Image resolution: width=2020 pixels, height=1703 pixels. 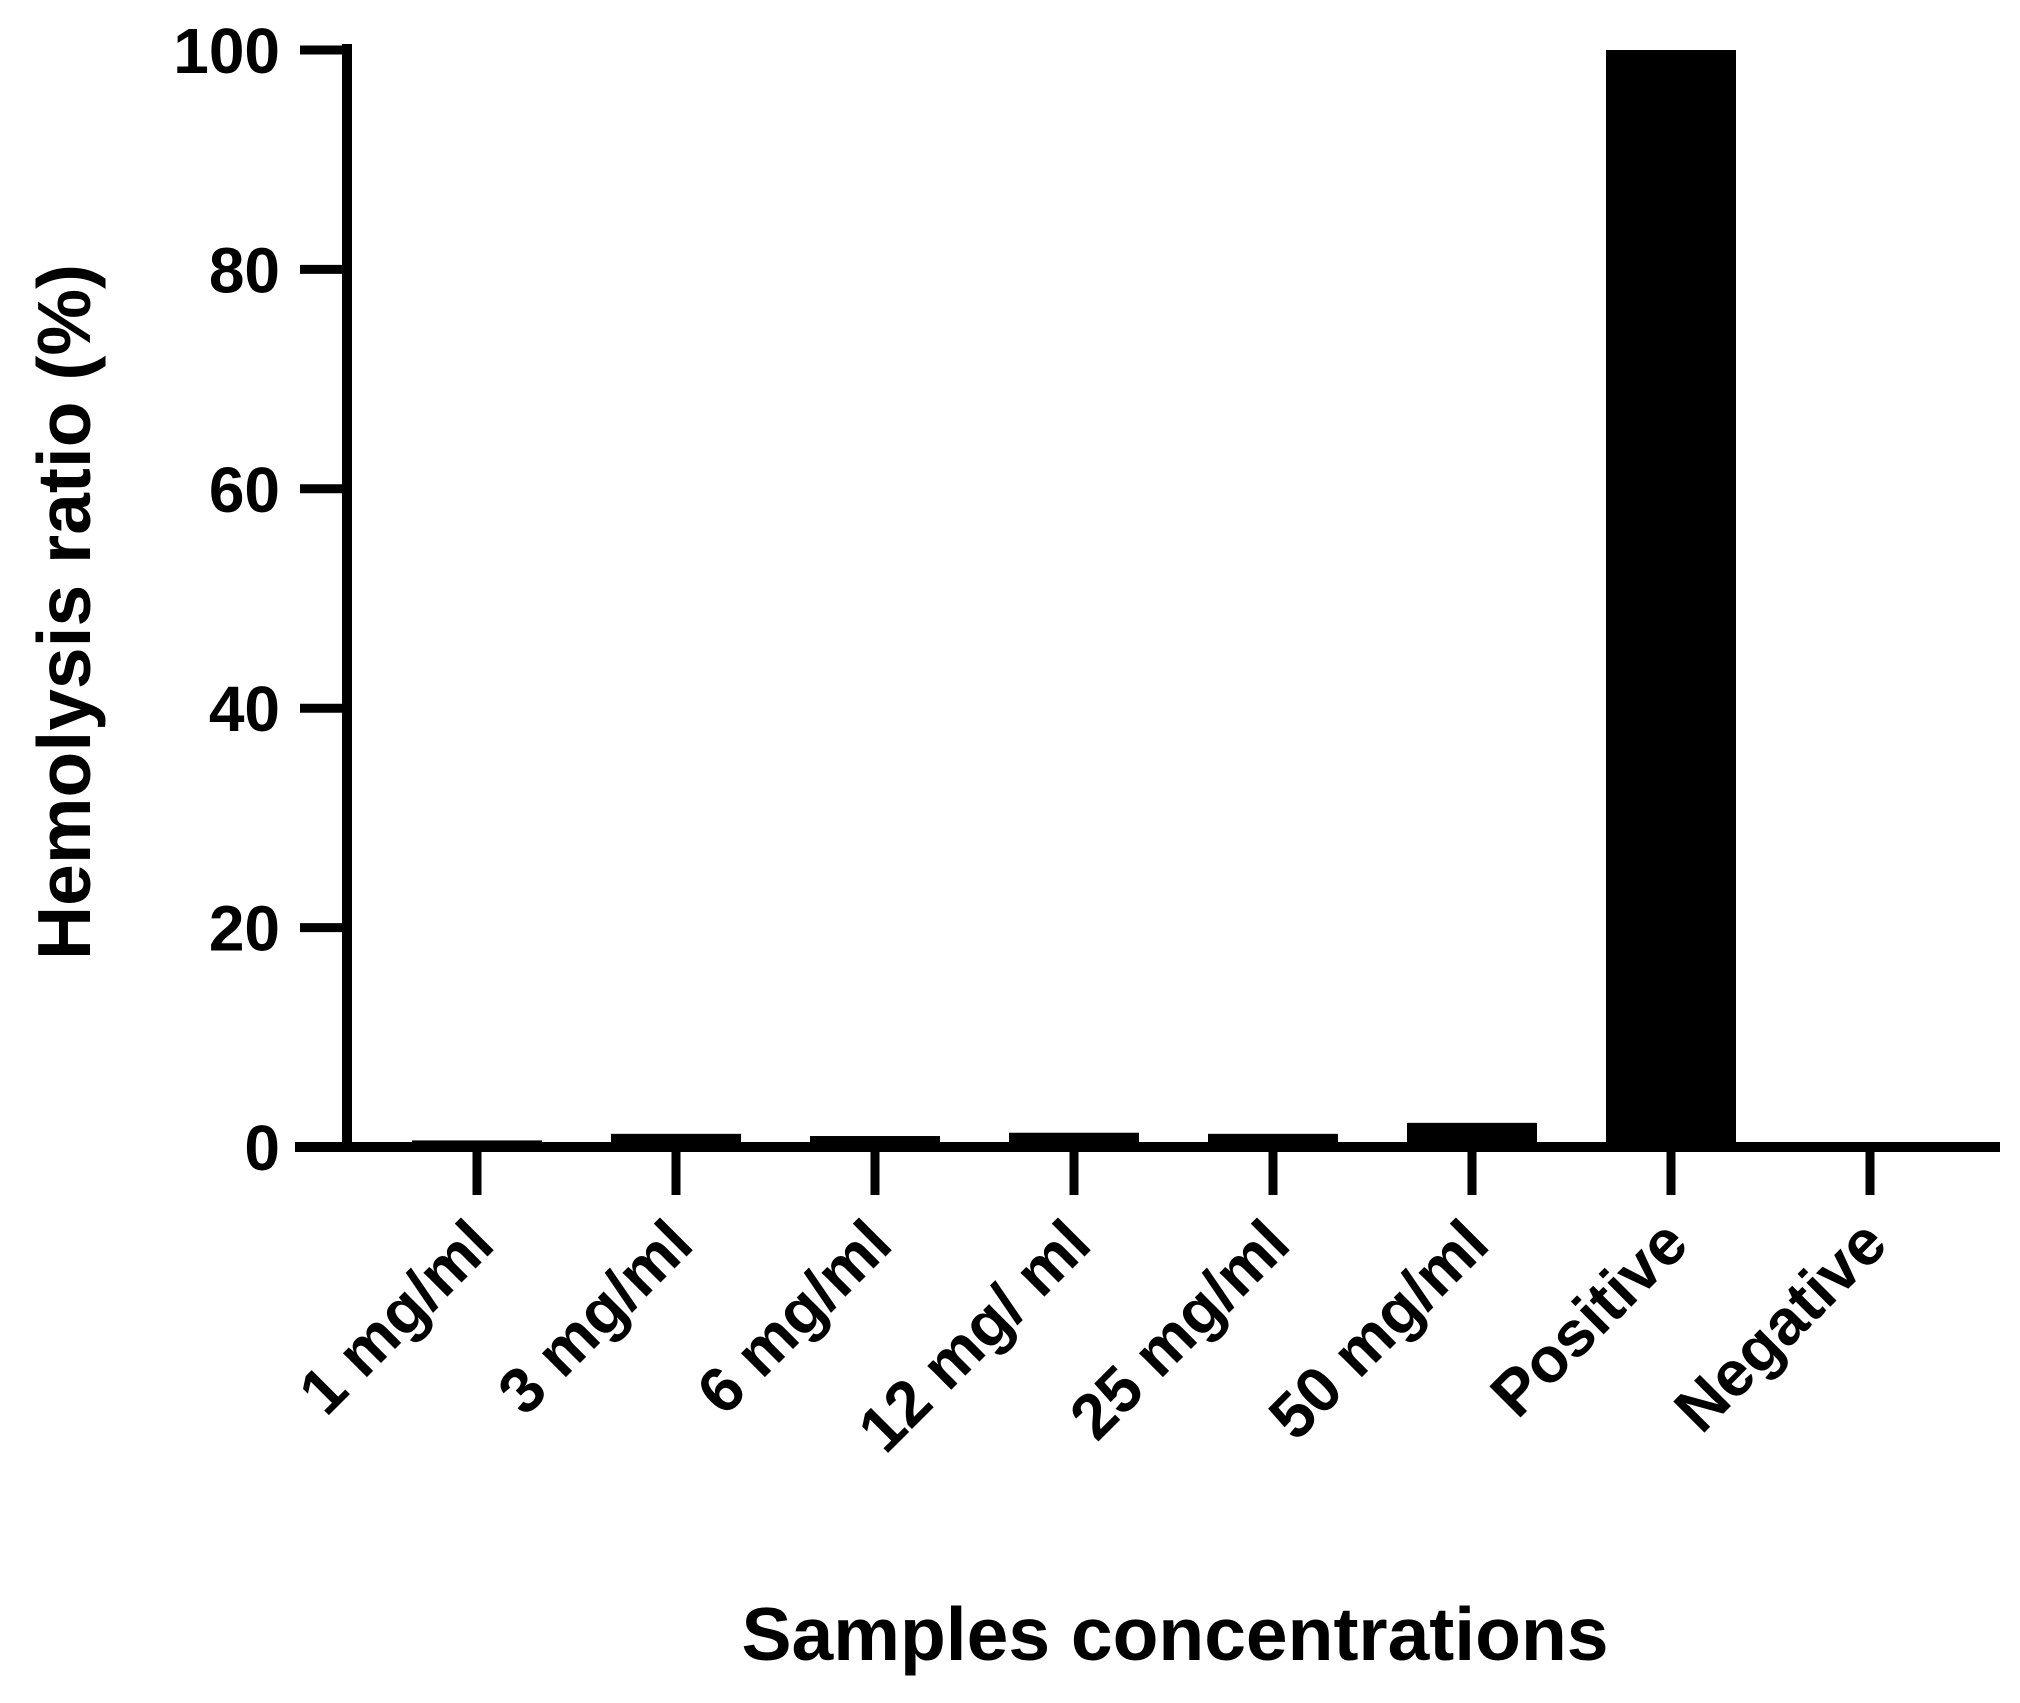 I want to click on x-tick-label-1: 3 mg/ml, so click(x=595, y=1317).